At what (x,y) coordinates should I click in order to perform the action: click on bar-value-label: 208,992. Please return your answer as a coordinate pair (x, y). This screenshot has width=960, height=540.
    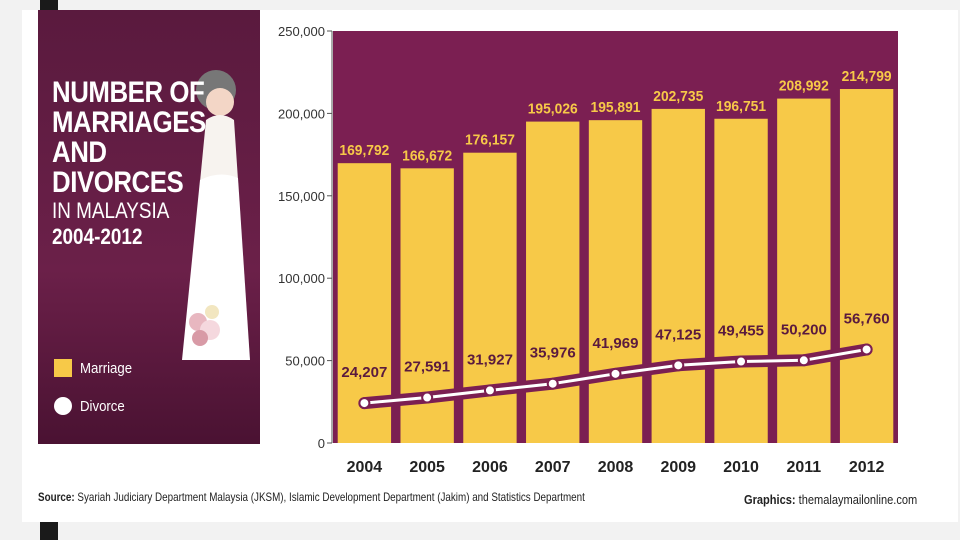
    Looking at the image, I should click on (804, 86).